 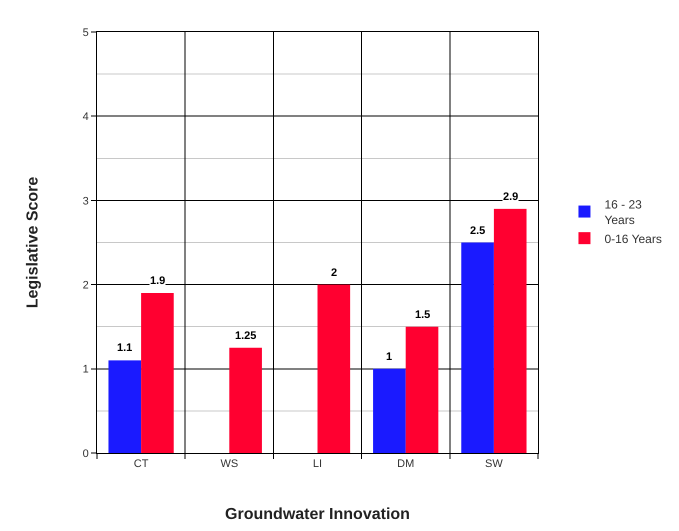 I want to click on data-label: 2.9, so click(x=510, y=197).